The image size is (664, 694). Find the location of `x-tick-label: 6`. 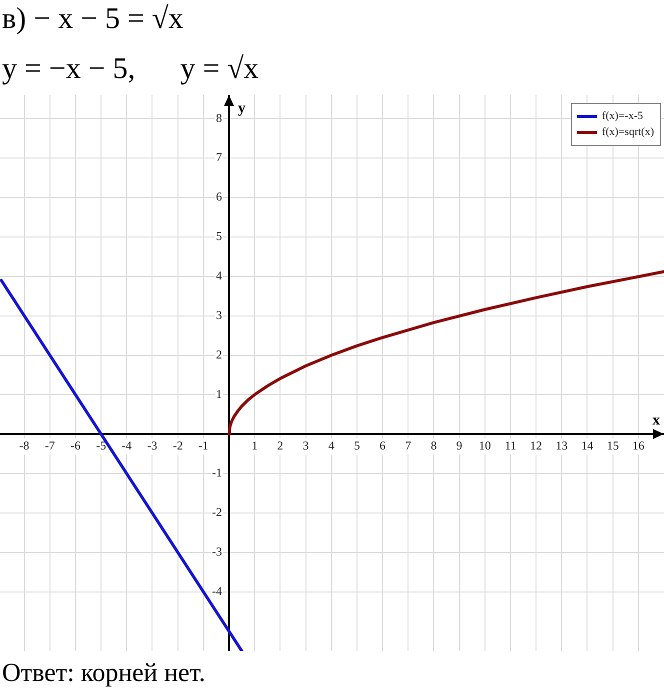

x-tick-label: 6 is located at coordinates (383, 445).